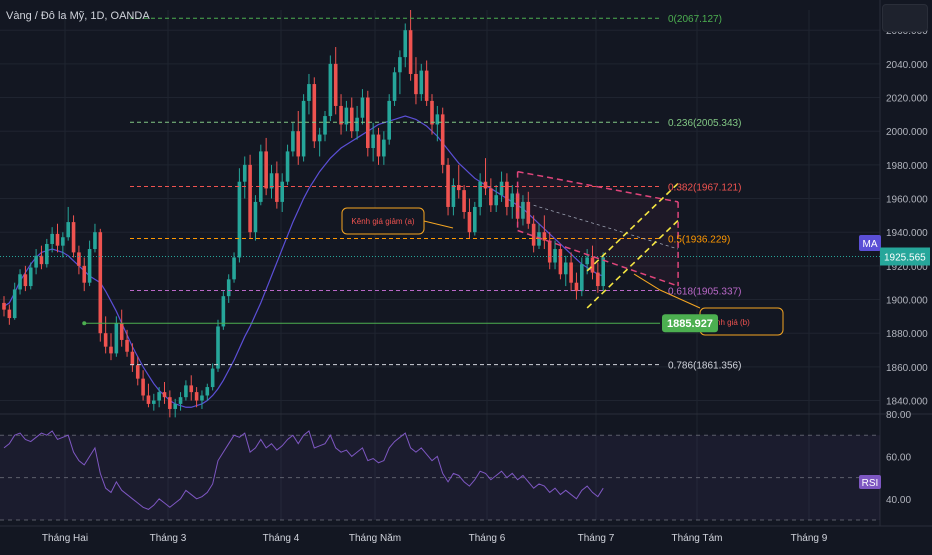 This screenshot has height=555, width=932. Describe the element at coordinates (382, 221) in the screenshot. I see `channel-a-callout-text: Kênh giá giảm (a)` at that location.